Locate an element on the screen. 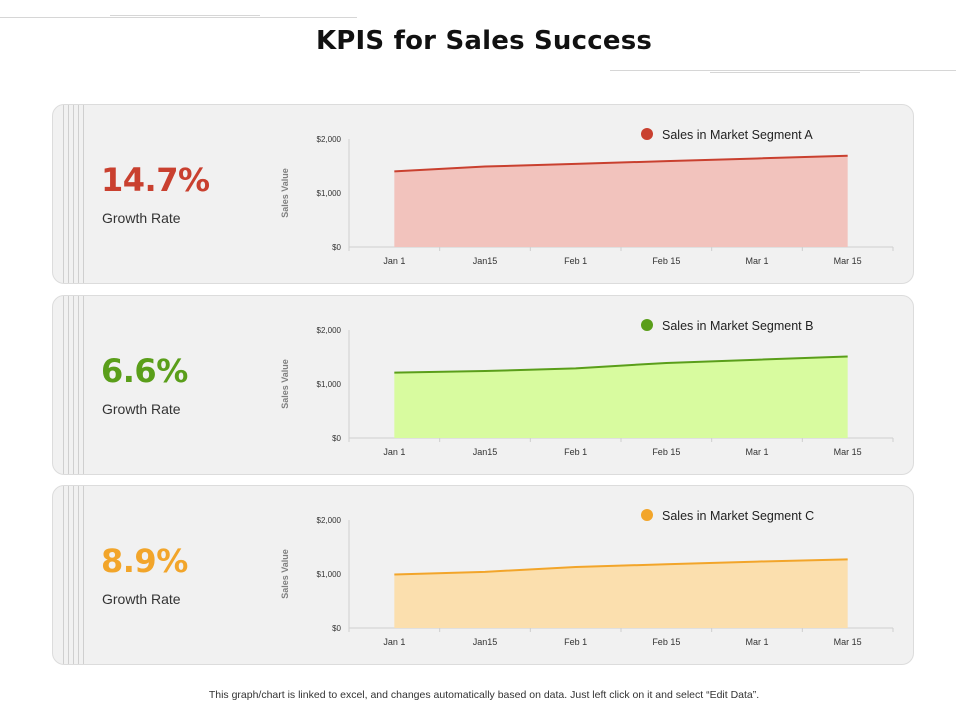  page-title: KPIS for Sales Success is located at coordinates (484, 41).